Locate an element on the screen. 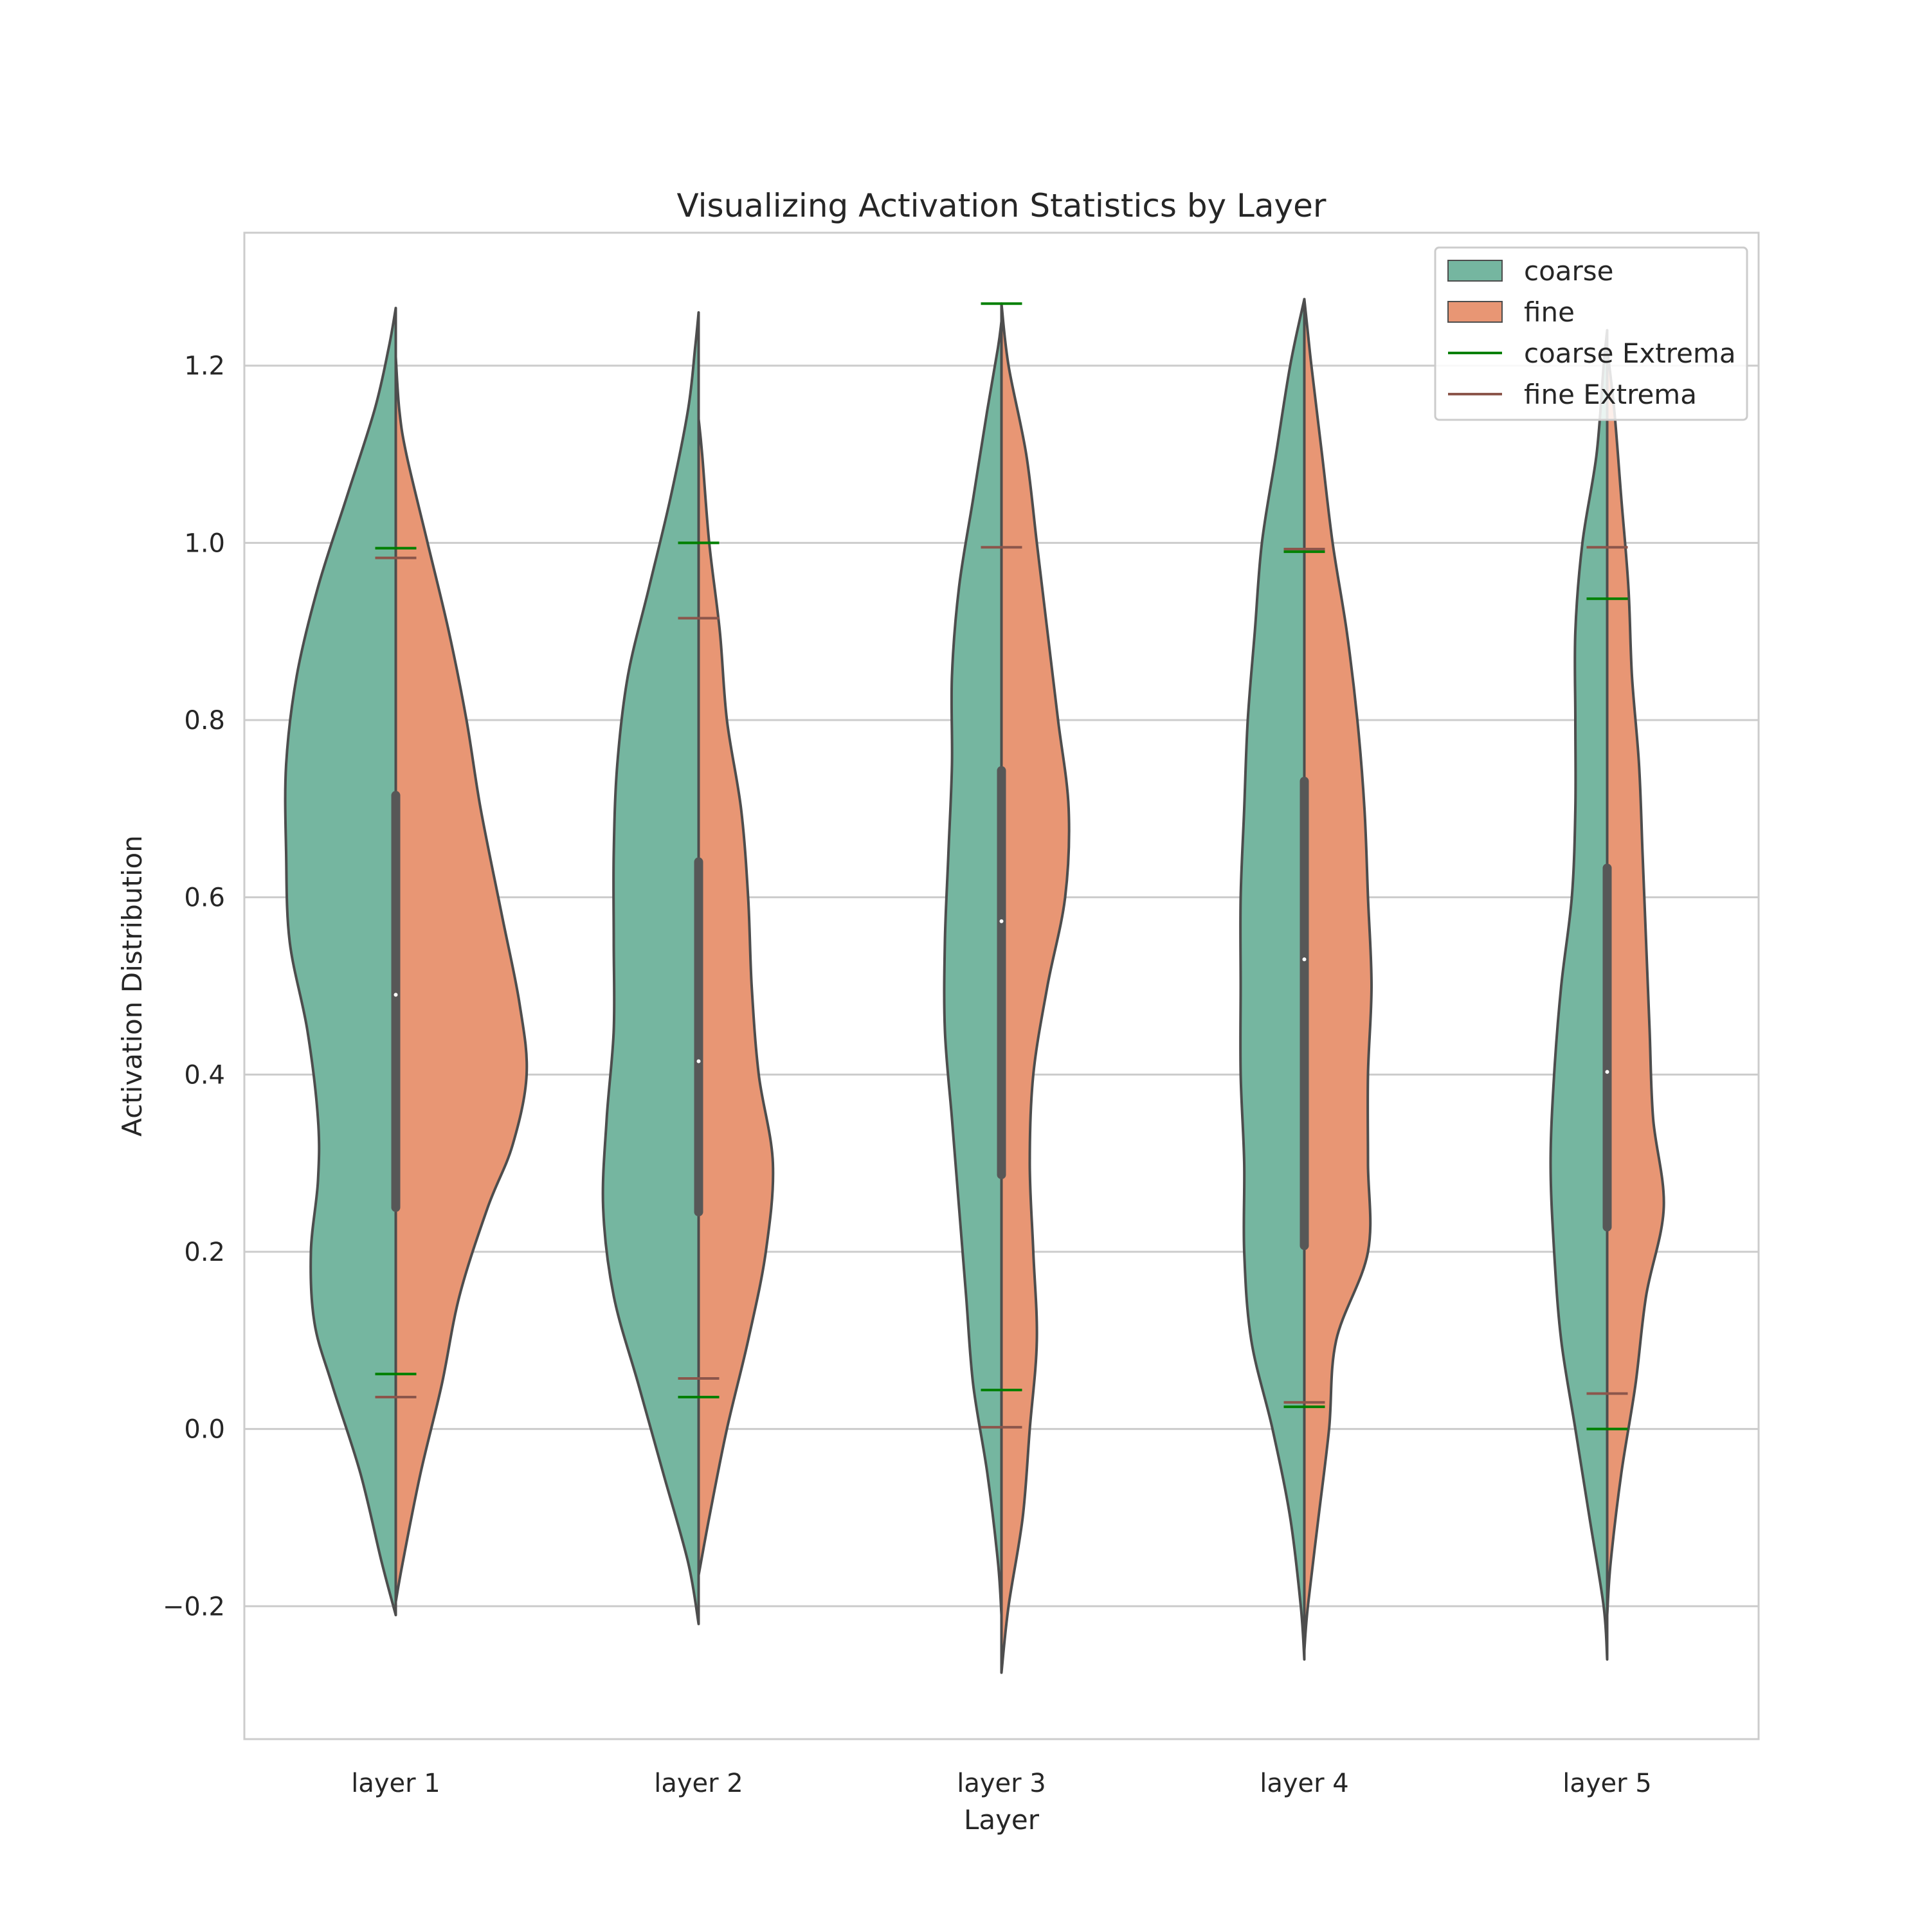  legend-box is located at coordinates (1591, 333).